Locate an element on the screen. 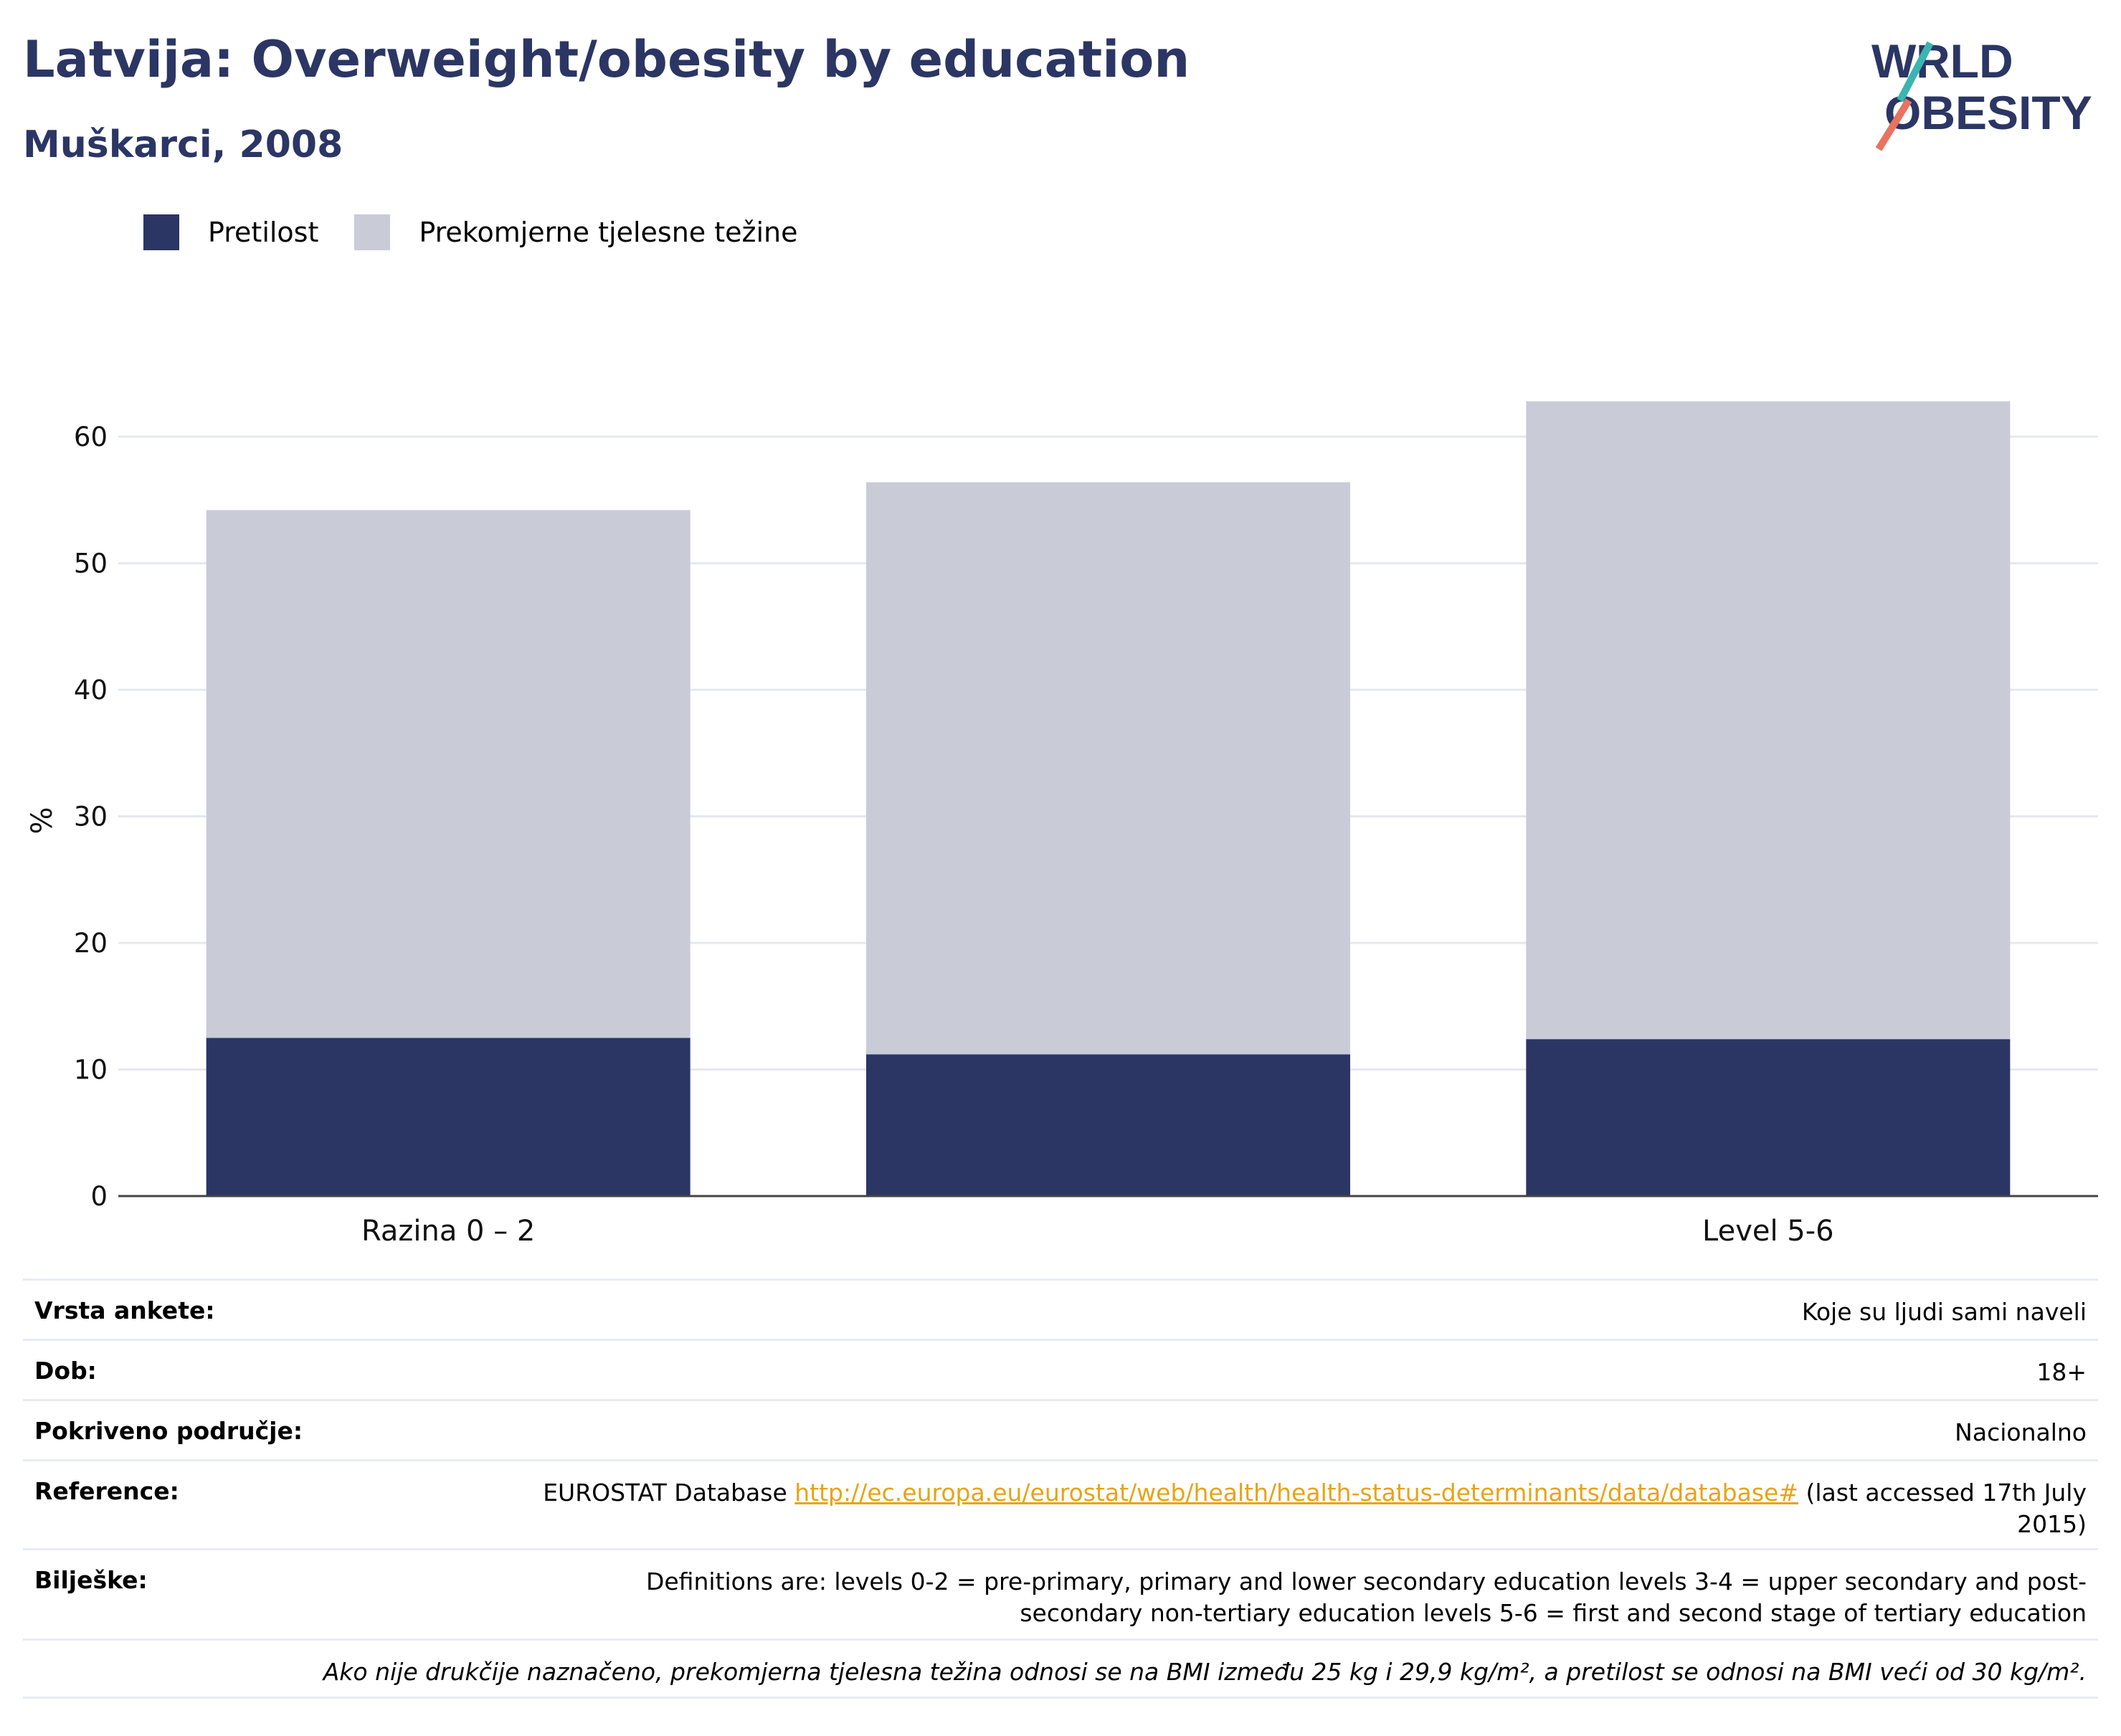  y-tick-label: 50 is located at coordinates (91, 564).